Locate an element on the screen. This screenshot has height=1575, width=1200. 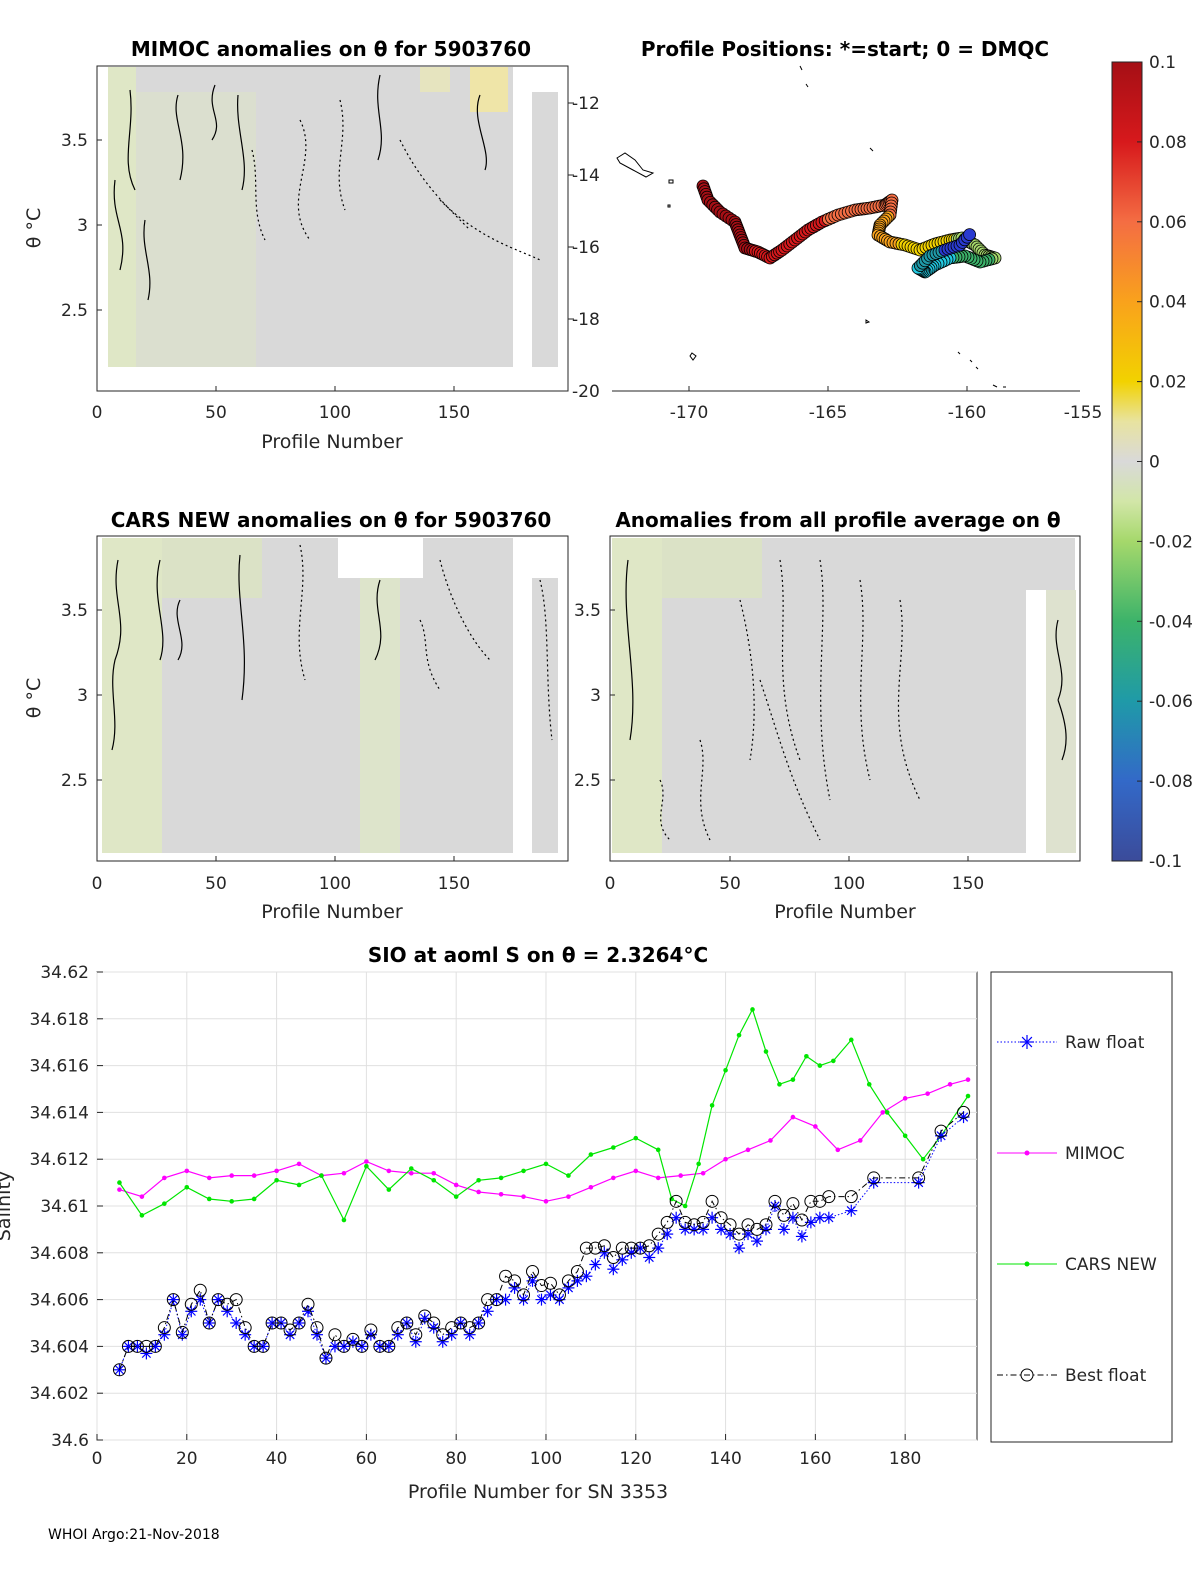
mimoc-xtick: 150 is located at coordinates (454, 413).